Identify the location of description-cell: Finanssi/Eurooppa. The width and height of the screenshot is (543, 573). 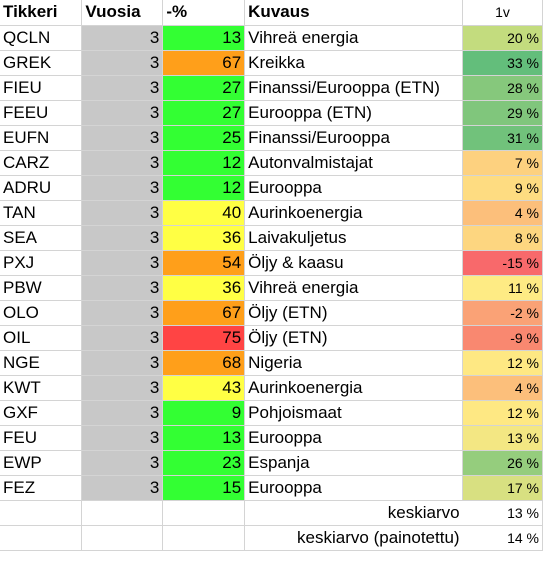
(354, 138).